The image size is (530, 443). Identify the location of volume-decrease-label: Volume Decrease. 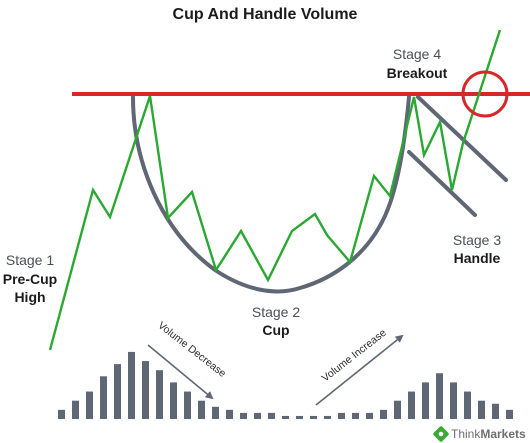
(191, 349).